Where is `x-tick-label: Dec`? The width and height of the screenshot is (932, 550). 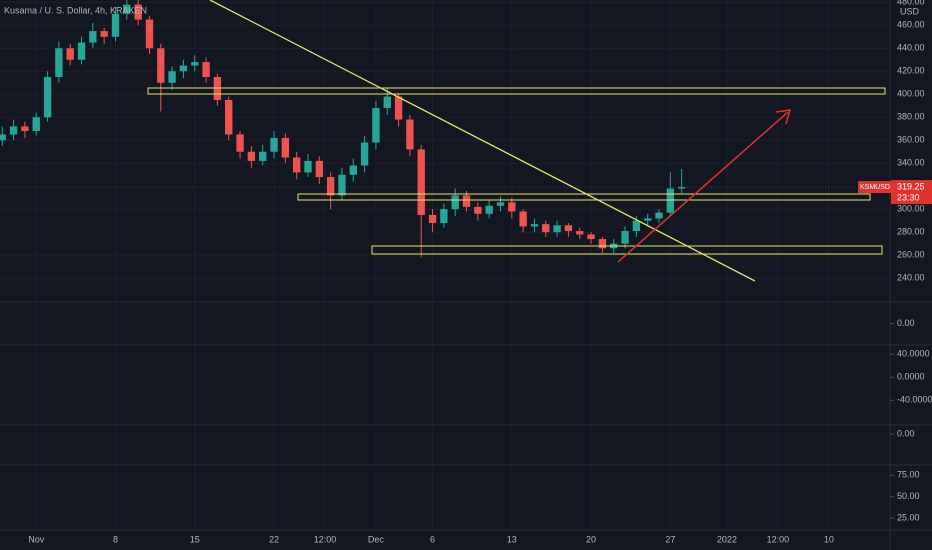
x-tick-label: Dec is located at coordinates (376, 539).